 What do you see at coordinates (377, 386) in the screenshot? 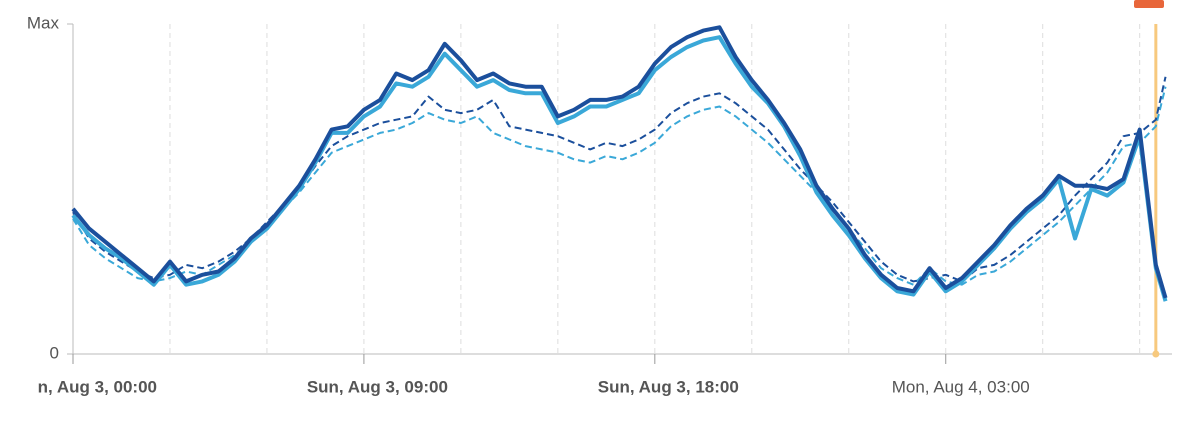
I see `x-tick-label: Sun, Aug 3, 09:00` at bounding box center [377, 386].